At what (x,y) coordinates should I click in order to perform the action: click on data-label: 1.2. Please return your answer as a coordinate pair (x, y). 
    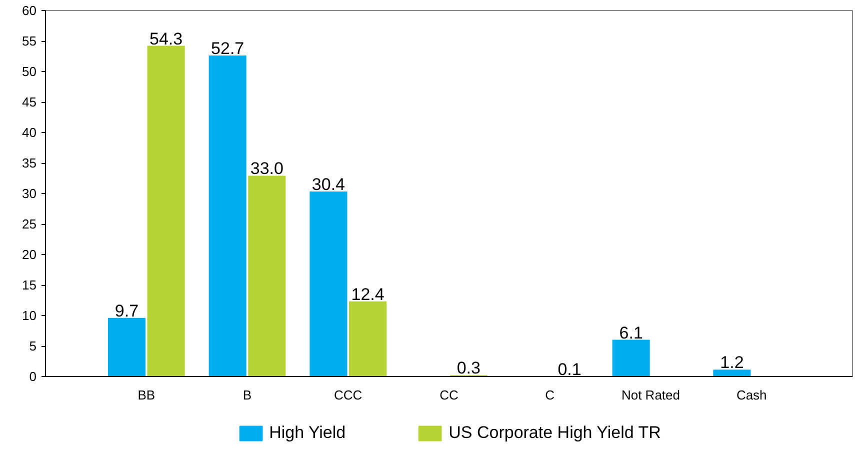
    Looking at the image, I should click on (732, 362).